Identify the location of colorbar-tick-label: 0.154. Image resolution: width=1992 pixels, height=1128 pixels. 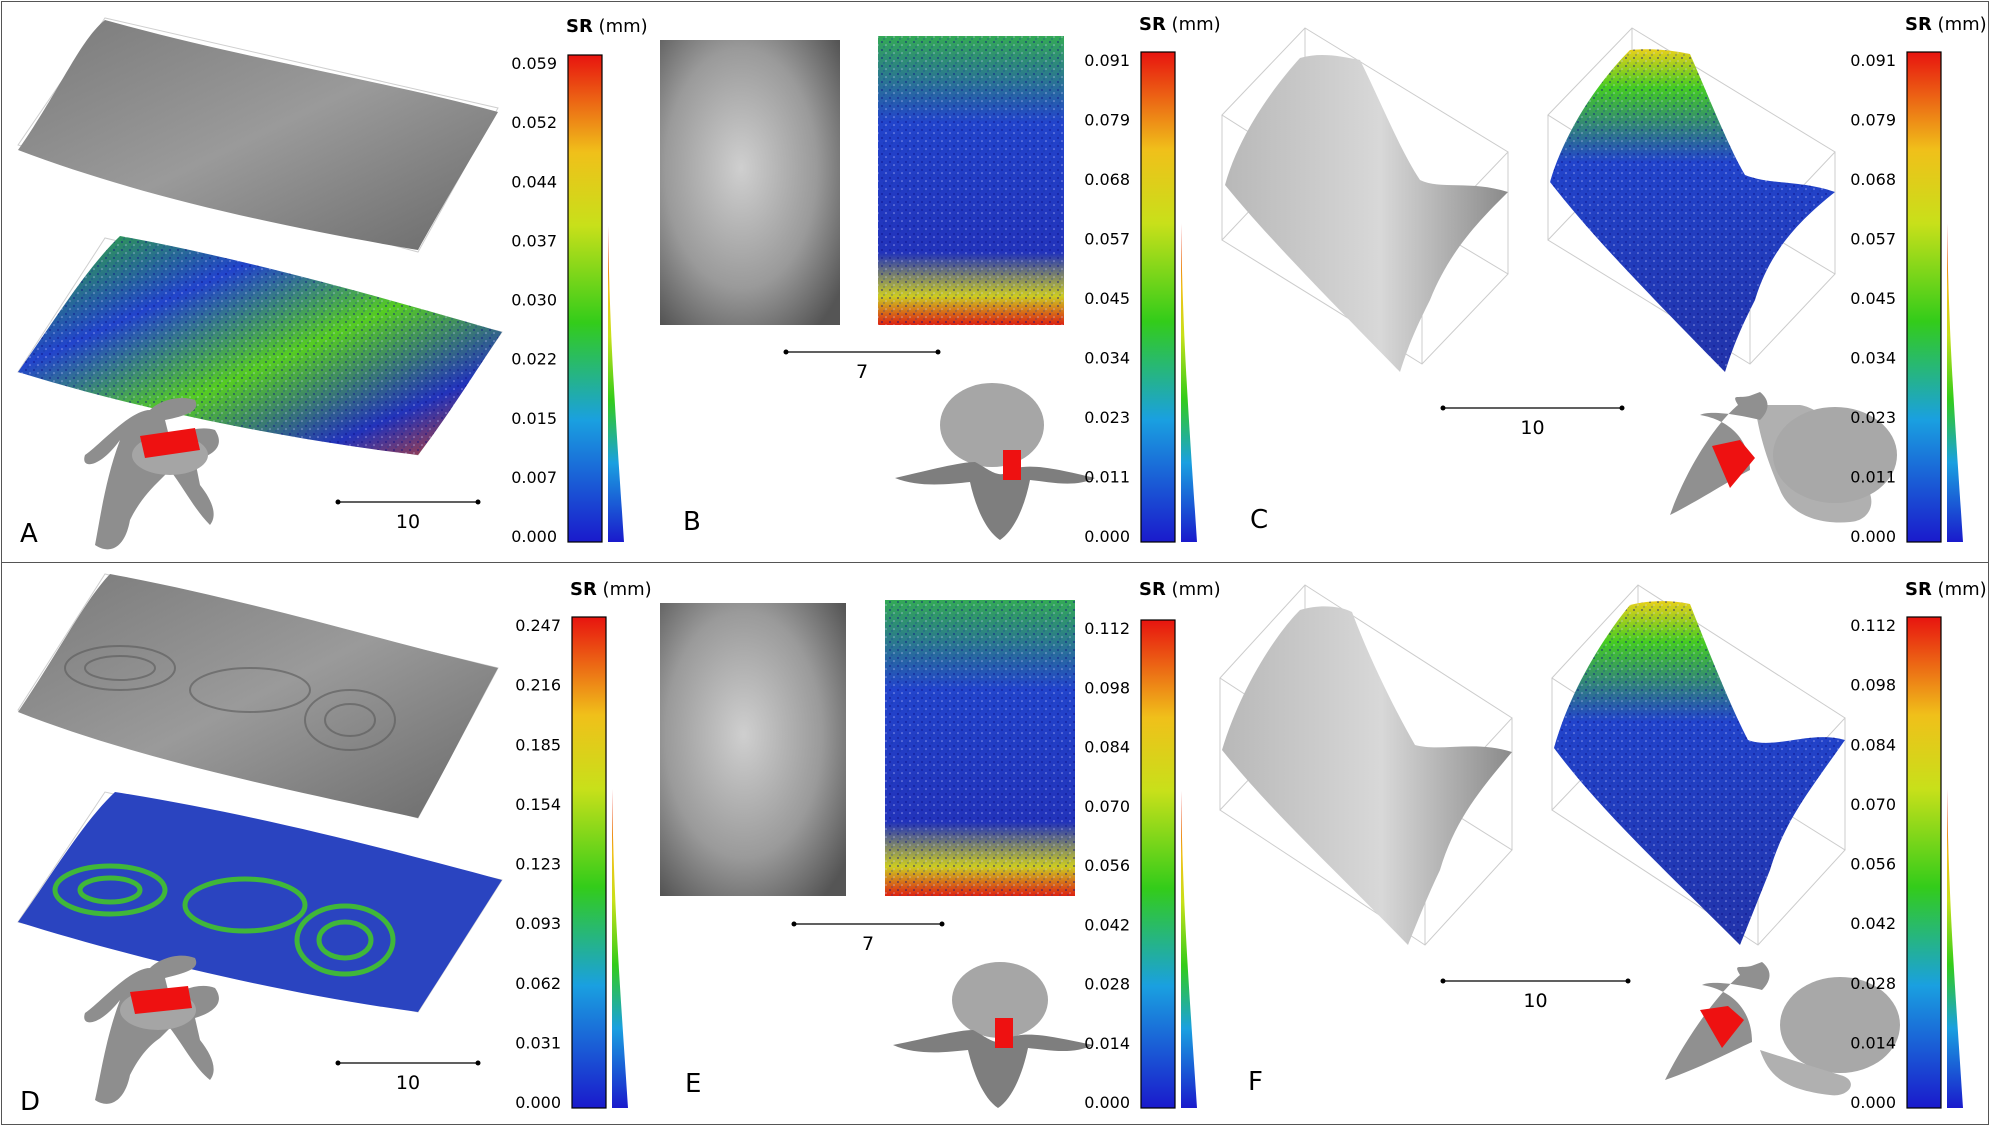
(538, 804).